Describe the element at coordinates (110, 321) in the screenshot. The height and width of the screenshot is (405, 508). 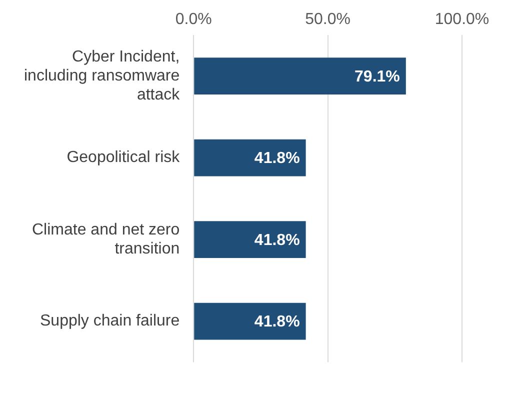
I see `y-tick-label: Supply chain failure` at that location.